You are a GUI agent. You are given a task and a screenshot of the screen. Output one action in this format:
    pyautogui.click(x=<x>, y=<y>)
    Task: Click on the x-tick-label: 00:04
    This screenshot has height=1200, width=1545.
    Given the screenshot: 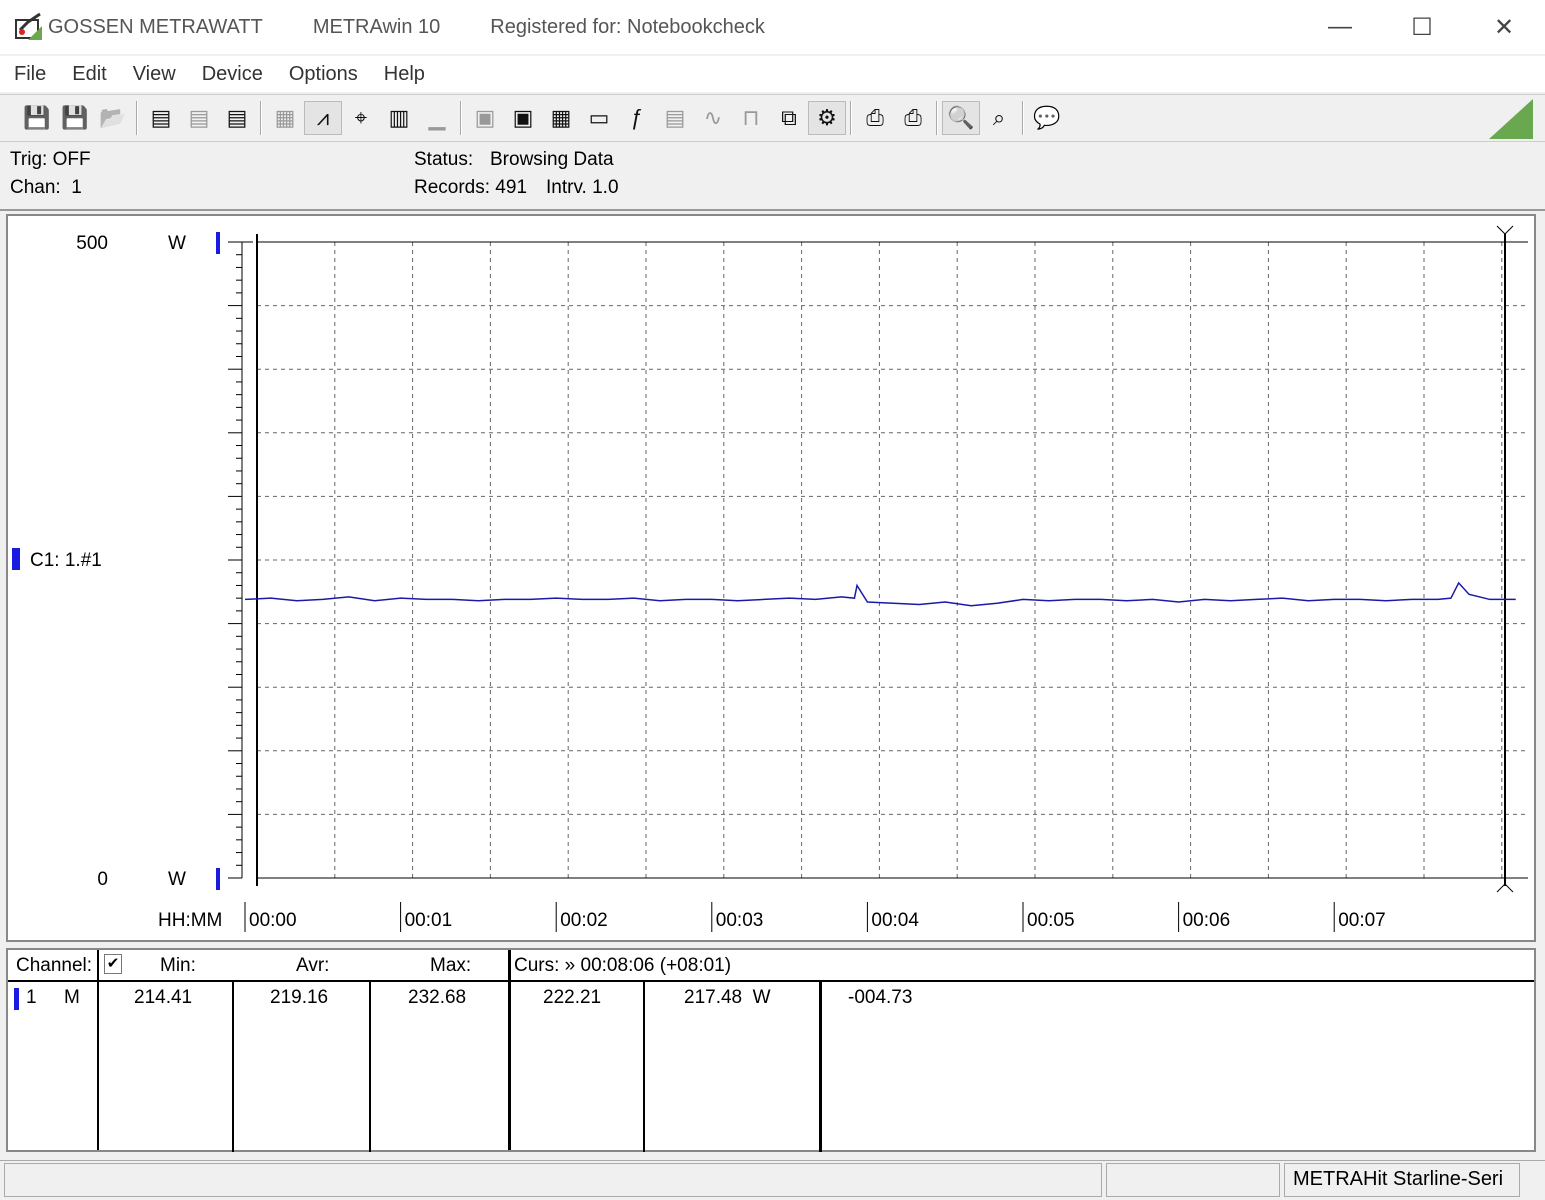 What is the action you would take?
    pyautogui.click(x=895, y=920)
    